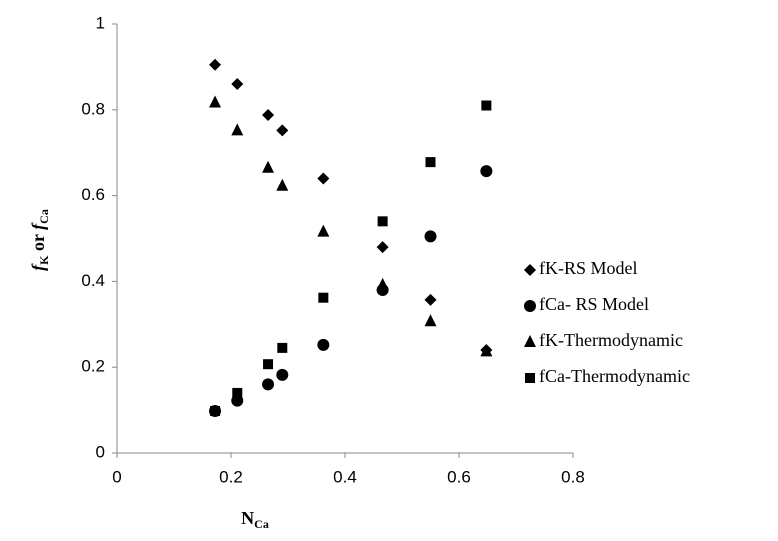  What do you see at coordinates (231, 476) in the screenshot?
I see `x-tick-label: 0.2` at bounding box center [231, 476].